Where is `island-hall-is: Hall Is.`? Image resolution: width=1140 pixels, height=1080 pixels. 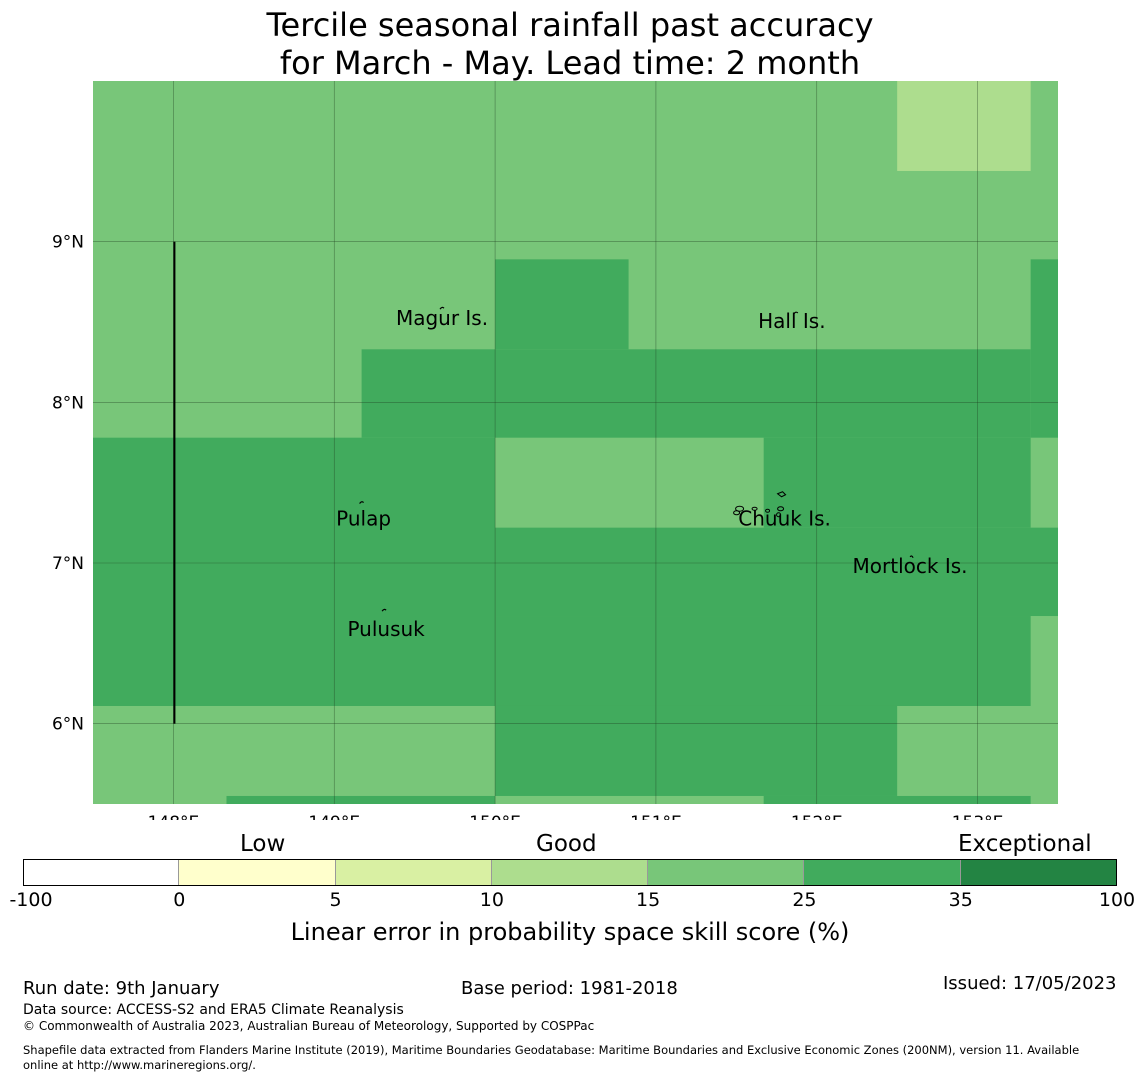
island-hall-is: Hall Is. is located at coordinates (791, 321).